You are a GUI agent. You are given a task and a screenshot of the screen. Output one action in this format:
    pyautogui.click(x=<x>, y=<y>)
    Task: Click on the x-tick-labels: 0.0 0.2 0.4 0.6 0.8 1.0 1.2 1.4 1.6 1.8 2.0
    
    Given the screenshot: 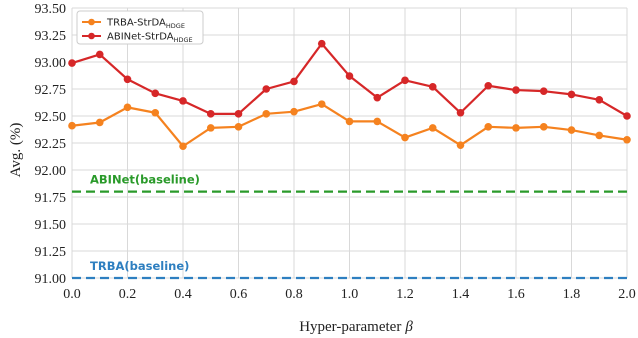 What is the action you would take?
    pyautogui.click(x=349, y=294)
    